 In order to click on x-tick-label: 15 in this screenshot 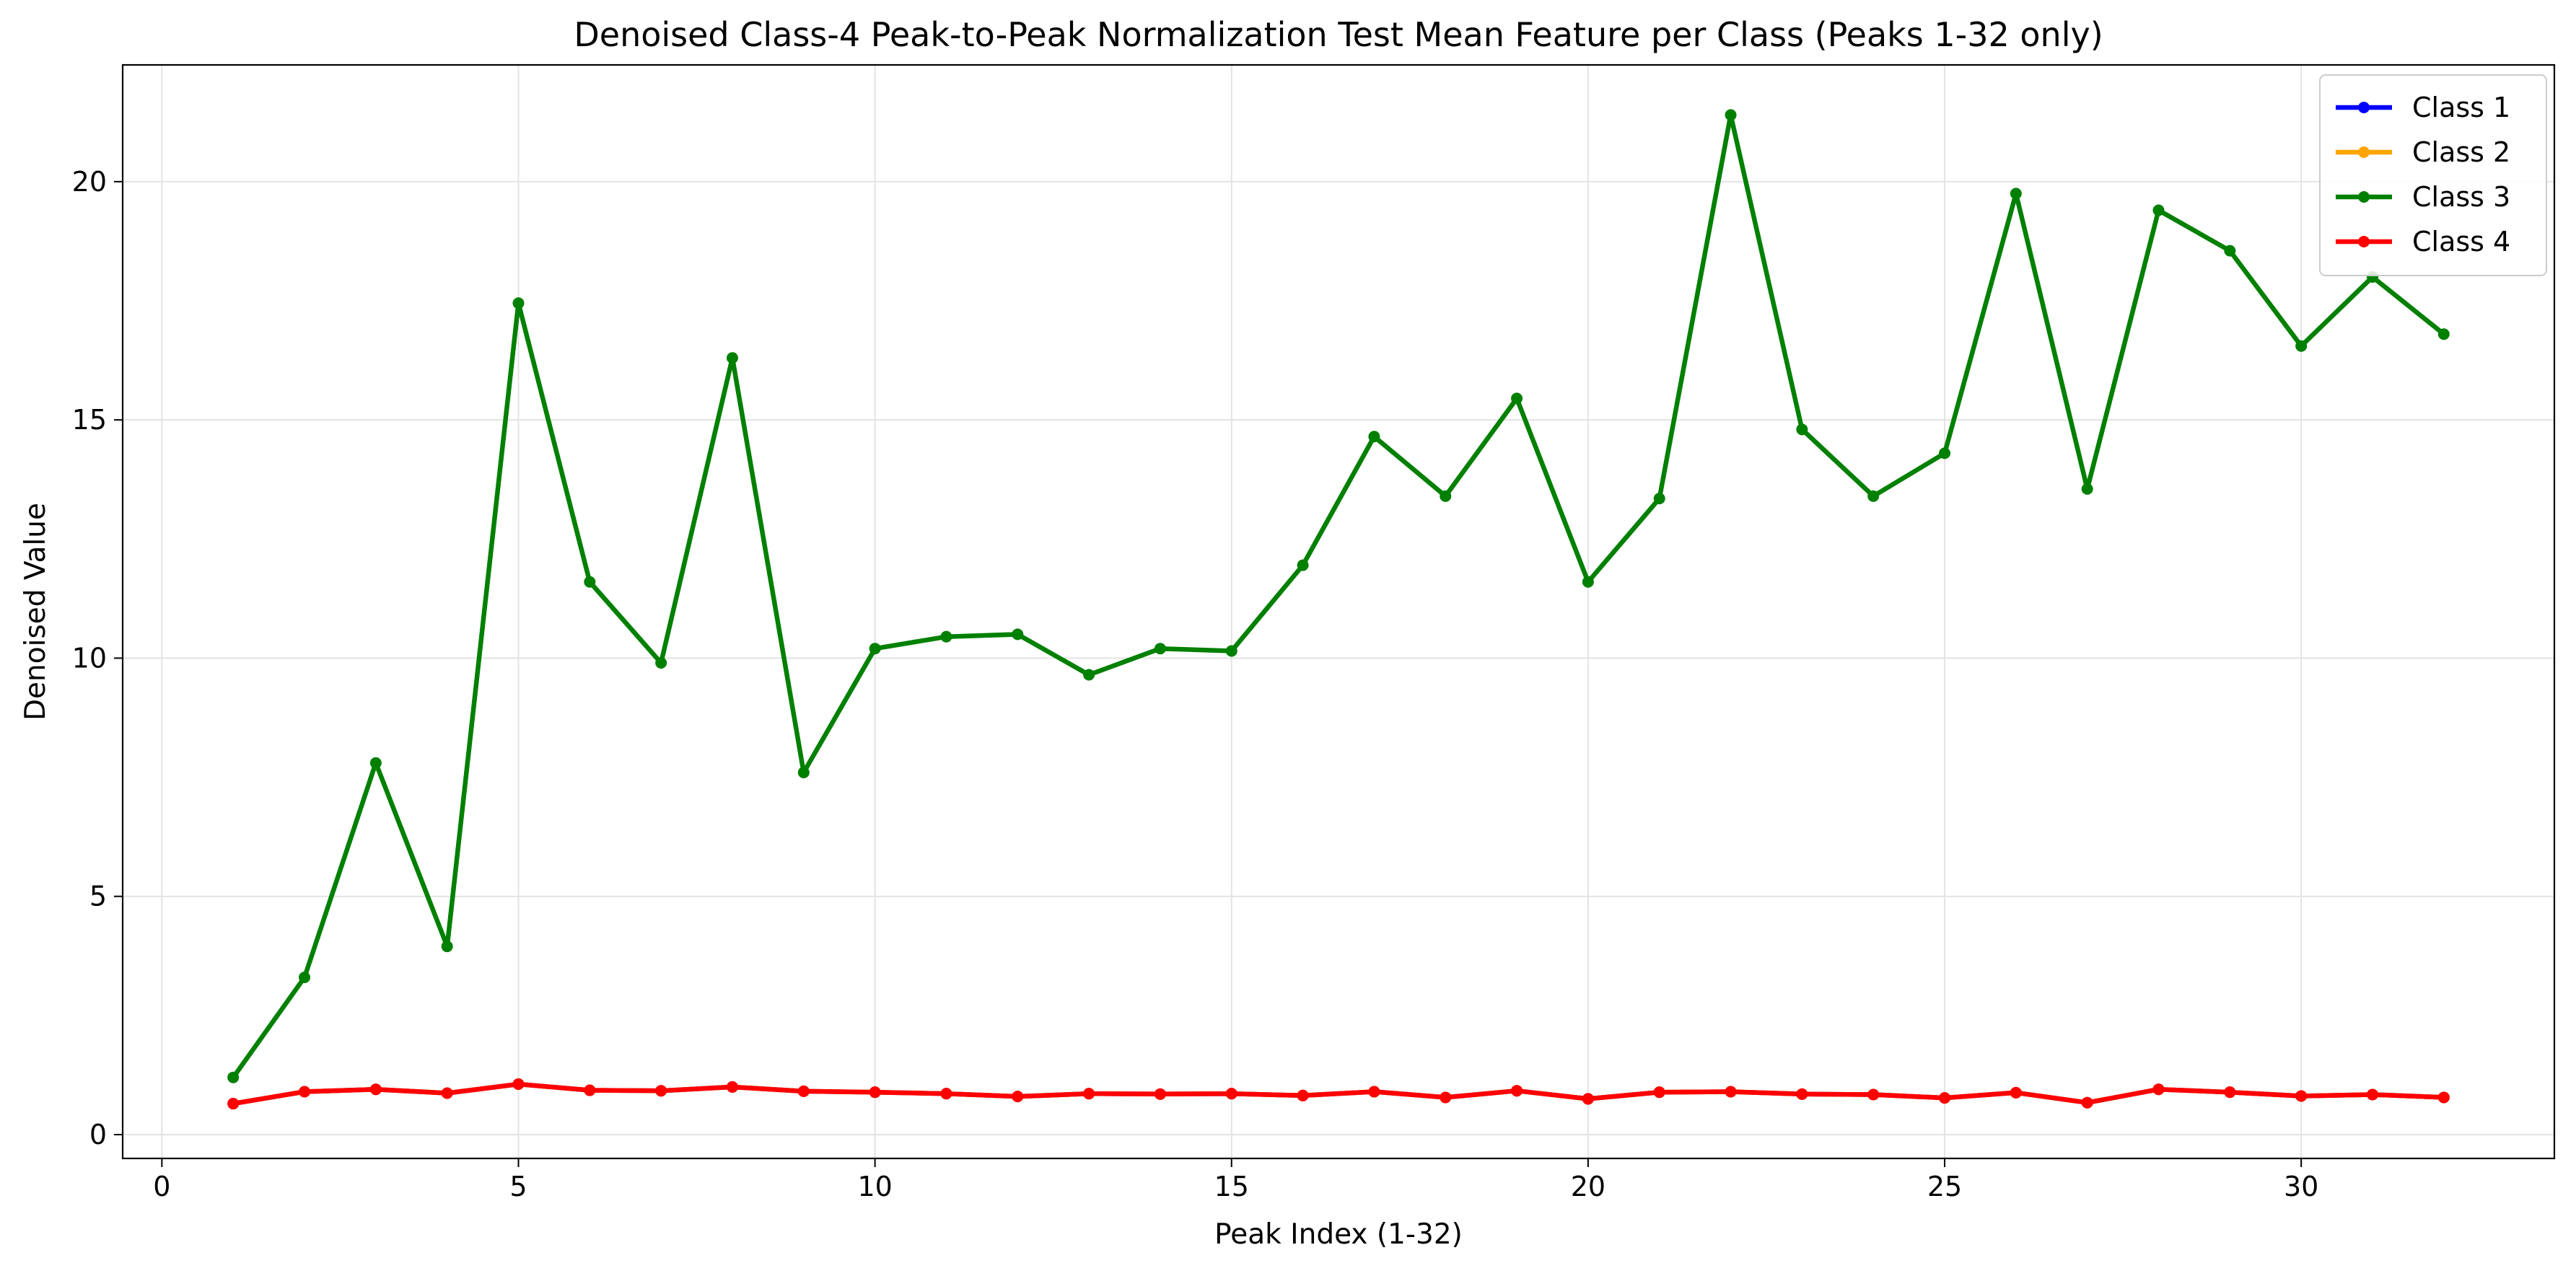, I will do `click(1231, 1187)`.